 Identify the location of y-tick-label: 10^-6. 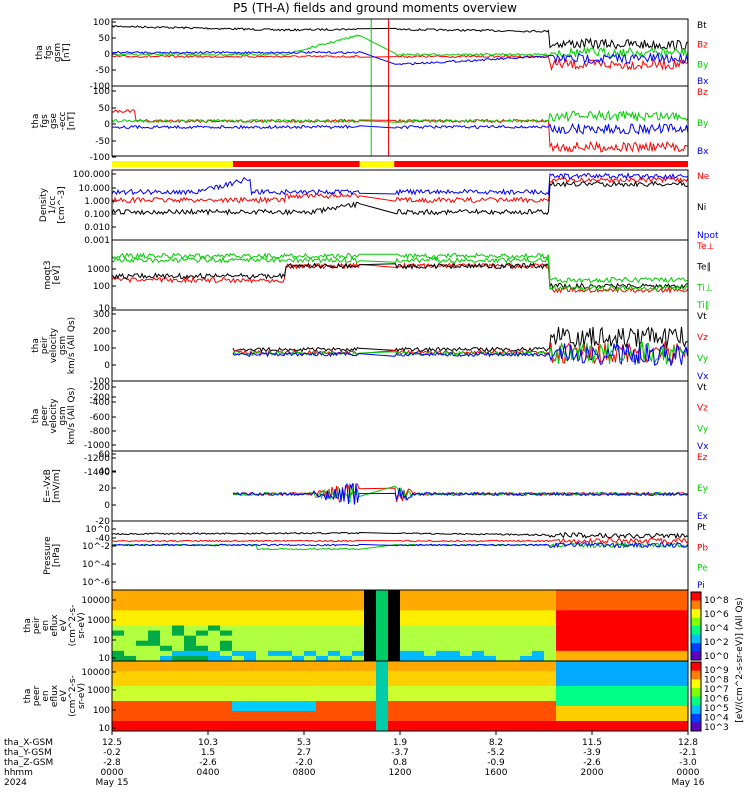
(96, 583).